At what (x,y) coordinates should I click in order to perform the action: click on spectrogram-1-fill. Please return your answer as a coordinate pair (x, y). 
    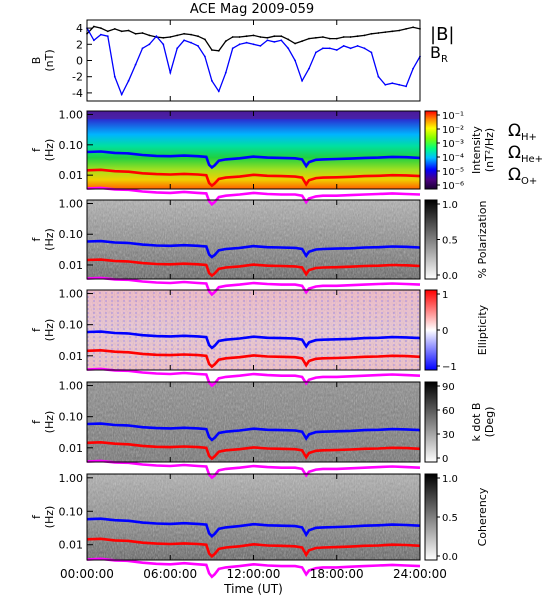
    Looking at the image, I should click on (253, 150).